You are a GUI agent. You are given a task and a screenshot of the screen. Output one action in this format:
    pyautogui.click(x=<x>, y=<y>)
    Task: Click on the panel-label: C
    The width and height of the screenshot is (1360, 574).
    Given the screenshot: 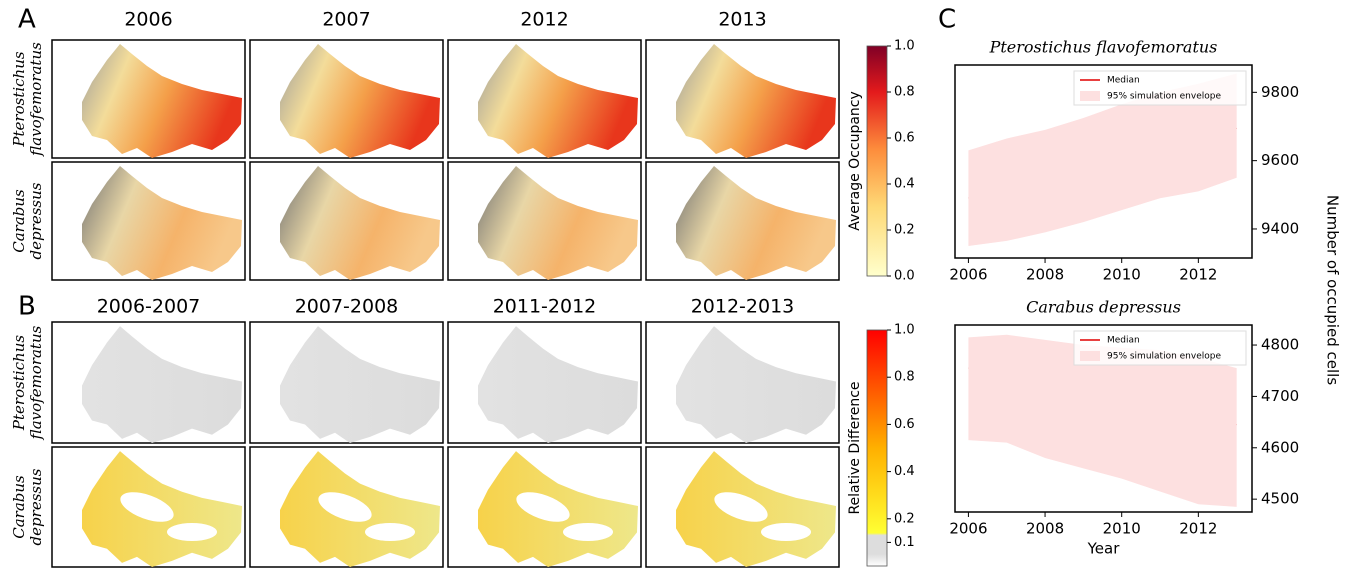 What is the action you would take?
    pyautogui.click(x=947, y=20)
    